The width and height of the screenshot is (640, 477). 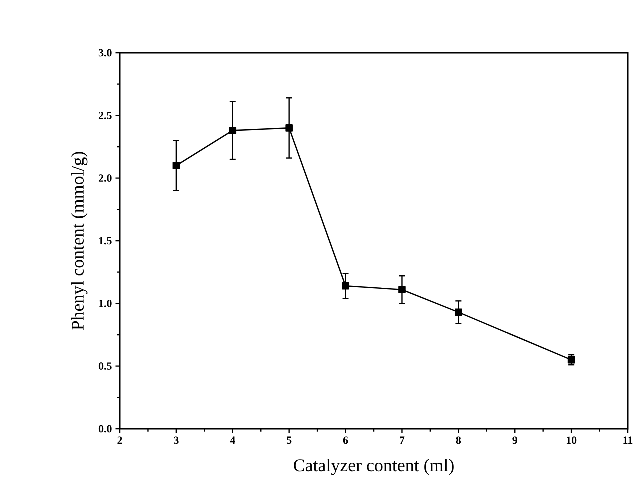 I want to click on y-tick-label: 2.5, so click(x=105, y=116).